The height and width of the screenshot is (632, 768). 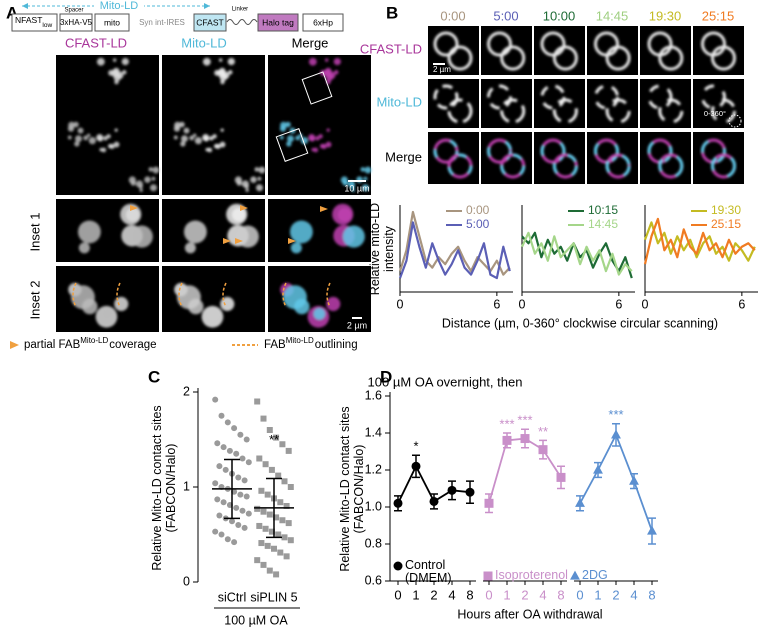 What do you see at coordinates (715, 113) in the screenshot?
I see `scan-label: 0-360°` at bounding box center [715, 113].